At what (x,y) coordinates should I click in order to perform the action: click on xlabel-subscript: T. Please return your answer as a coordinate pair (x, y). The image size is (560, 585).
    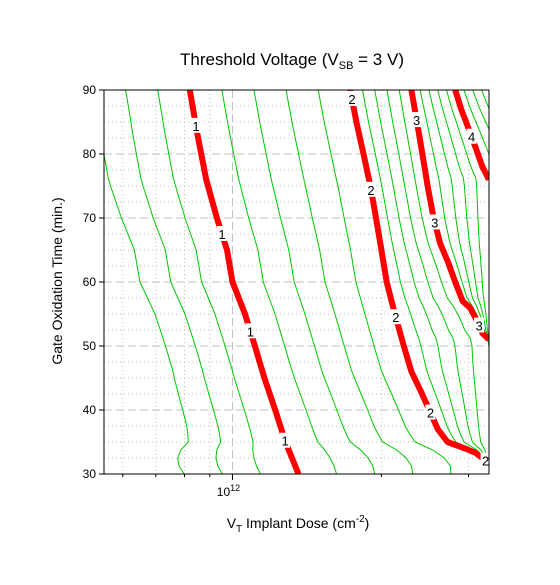
    Looking at the image, I should click on (239, 529).